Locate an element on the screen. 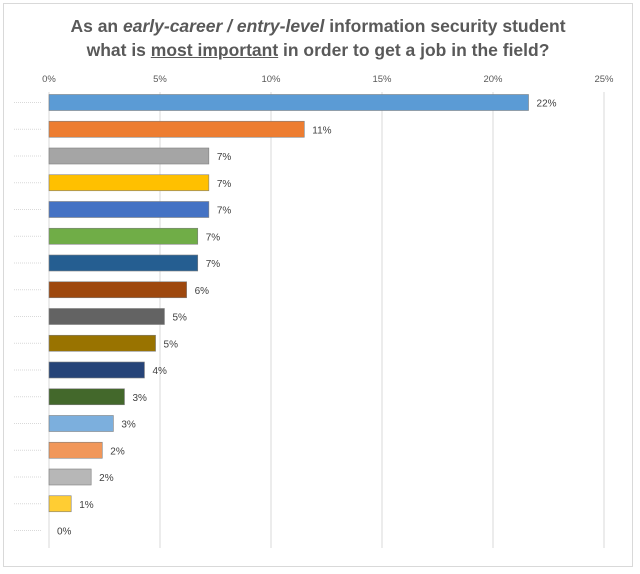 This screenshot has width=640, height=574. data-label: 22% is located at coordinates (547, 104).